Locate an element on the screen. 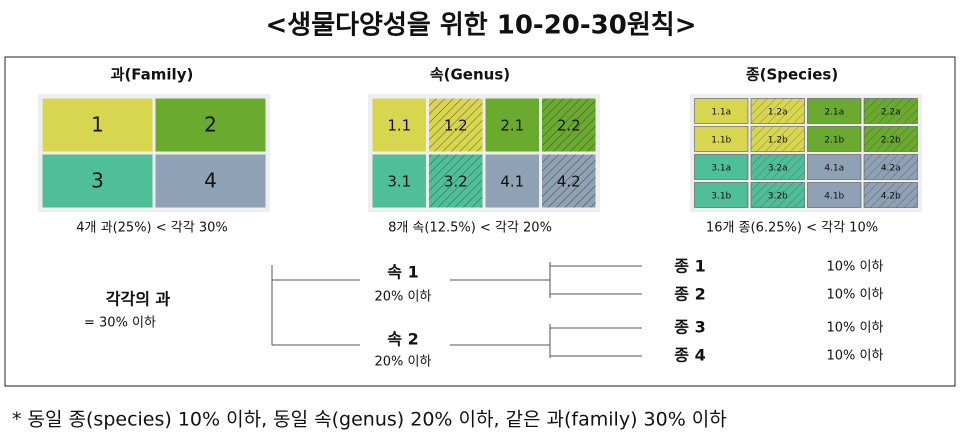 The height and width of the screenshot is (444, 962). cell-label: 2.2b is located at coordinates (891, 141).